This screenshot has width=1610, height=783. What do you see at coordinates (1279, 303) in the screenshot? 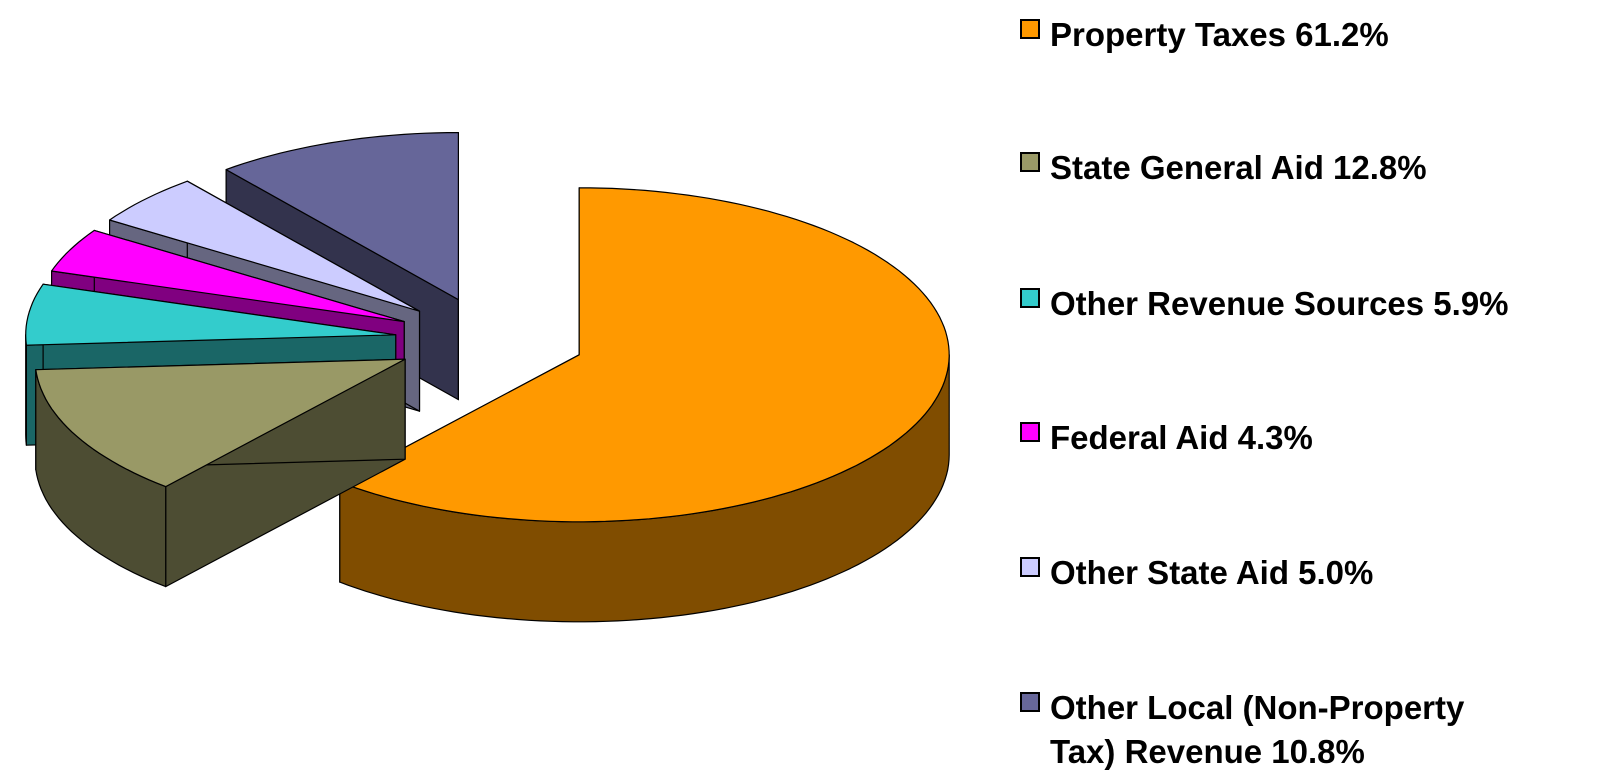
I see `legend-label: Other Revenue Sources 5.9%` at bounding box center [1279, 303].